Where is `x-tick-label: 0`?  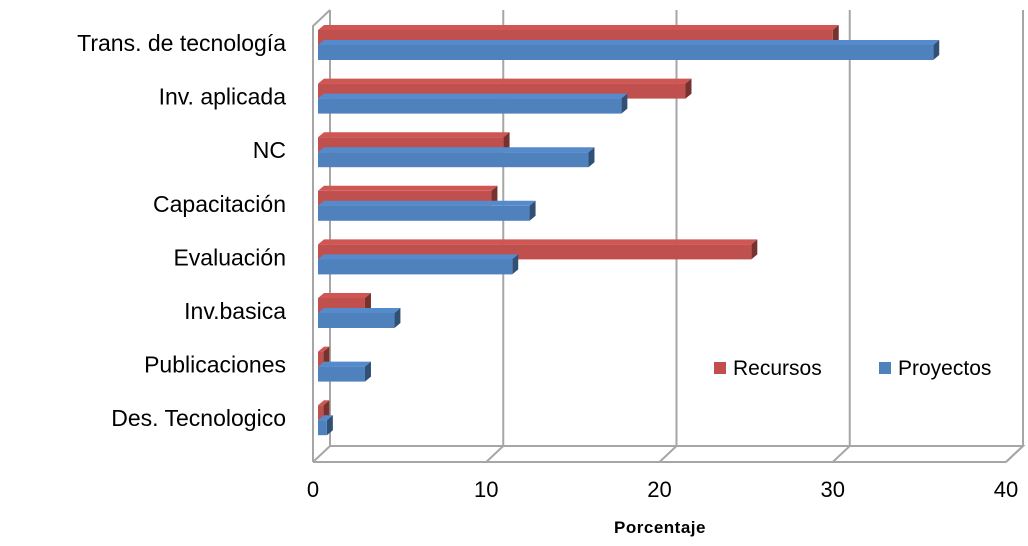
x-tick-label: 0 is located at coordinates (313, 489).